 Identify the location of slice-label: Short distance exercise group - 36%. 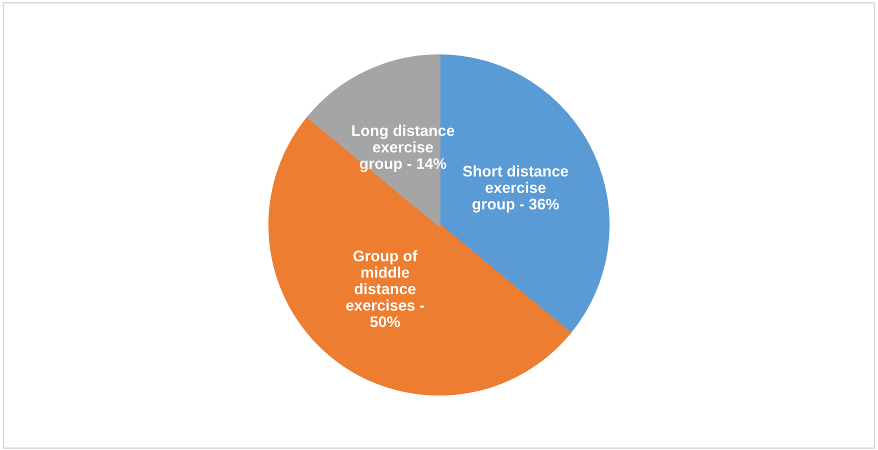
(515, 189).